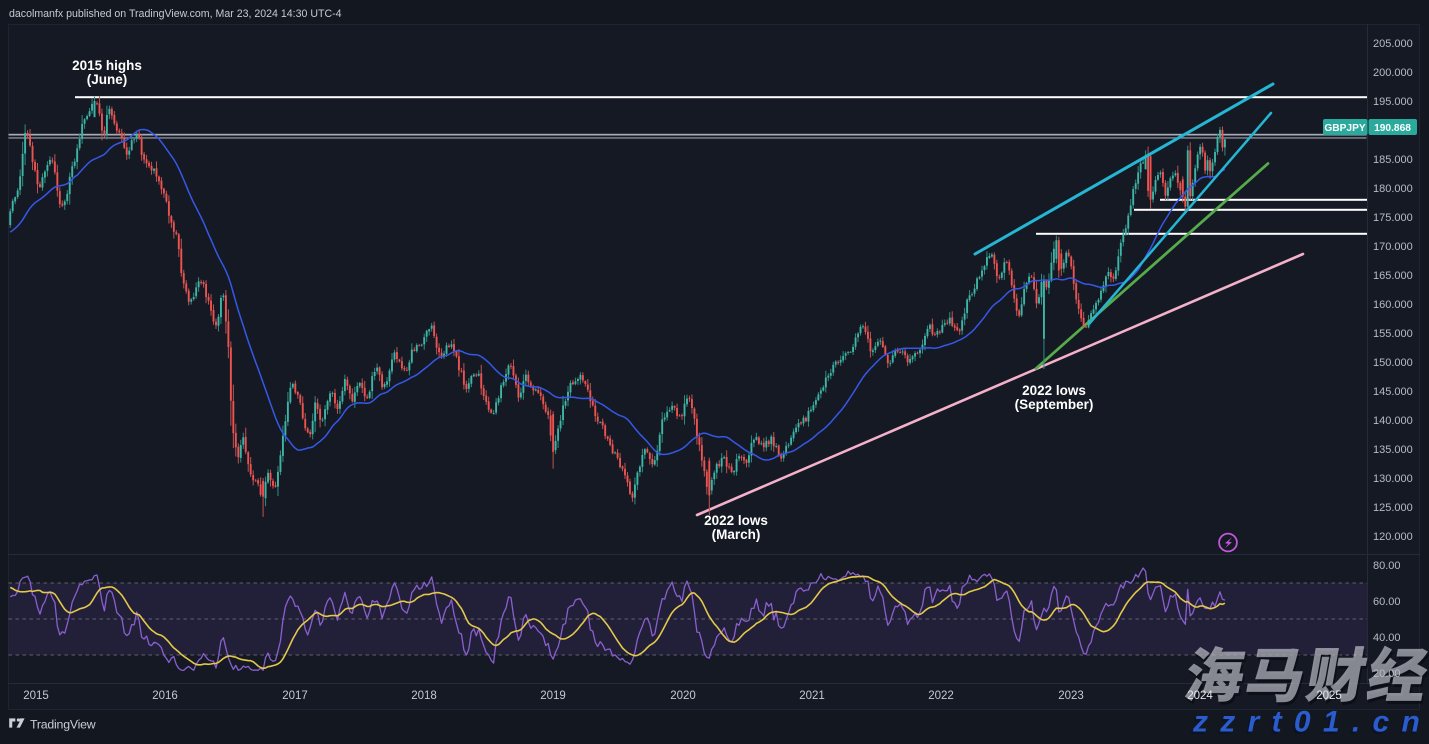 This screenshot has width=1429, height=744. What do you see at coordinates (1393, 334) in the screenshot?
I see `svg-text: 155.000` at bounding box center [1393, 334].